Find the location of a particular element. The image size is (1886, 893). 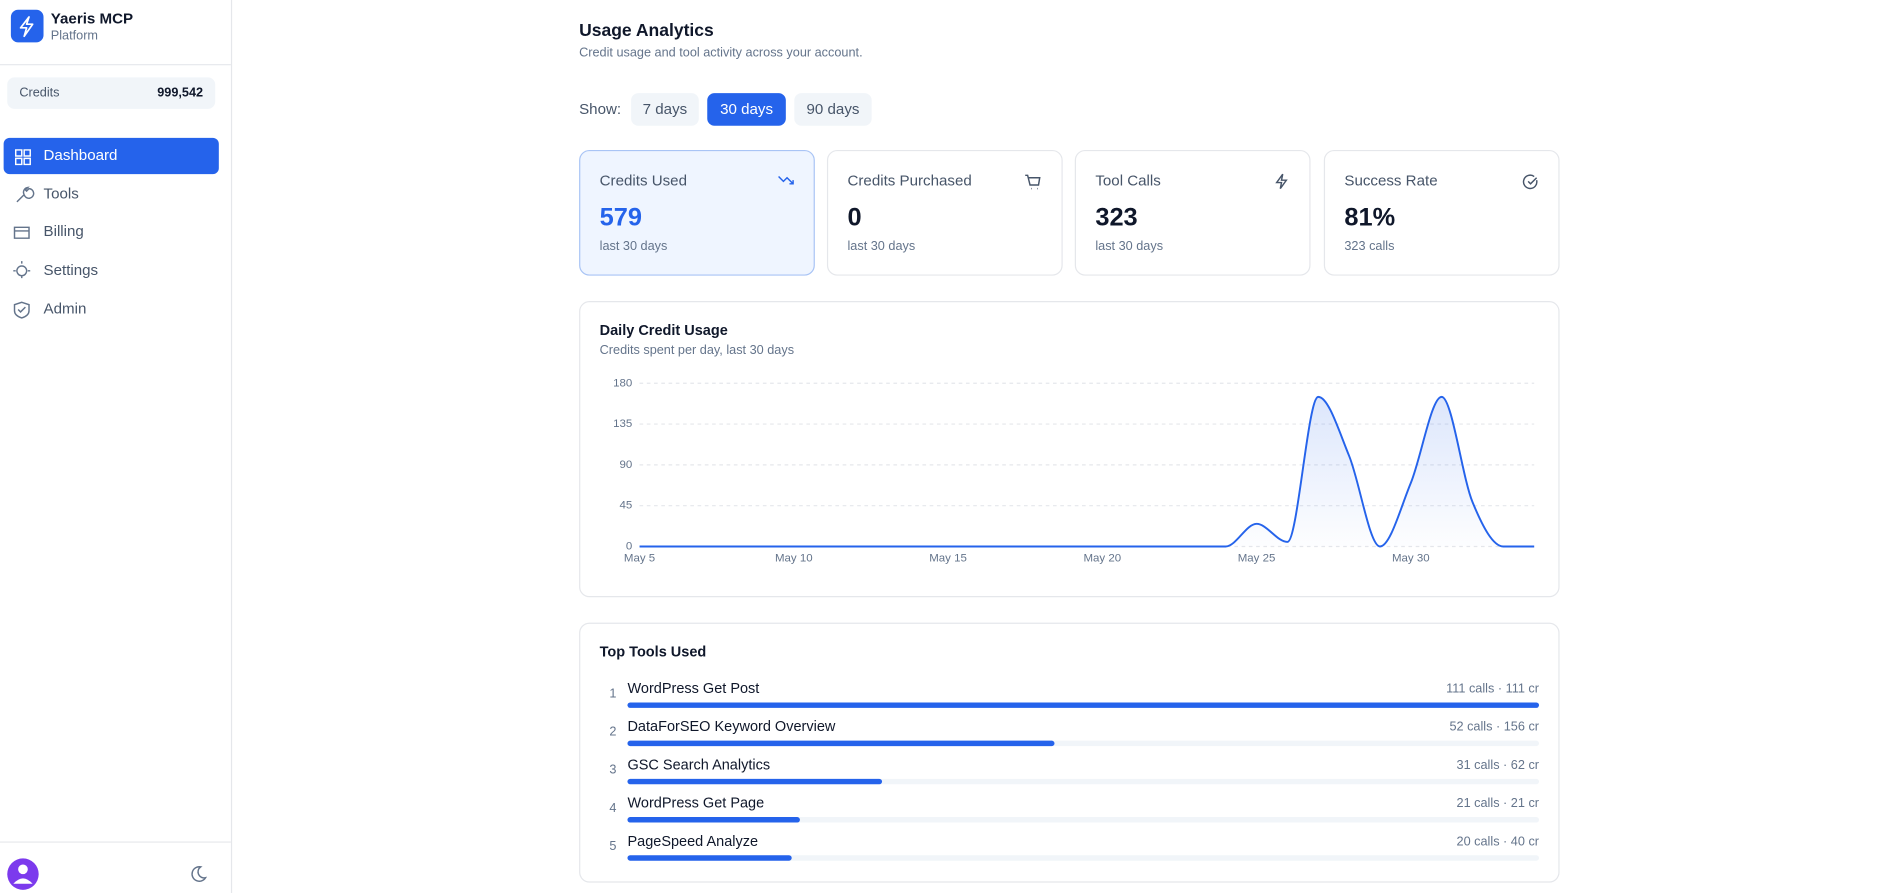

filter-label: 7 days is located at coordinates (665, 109).